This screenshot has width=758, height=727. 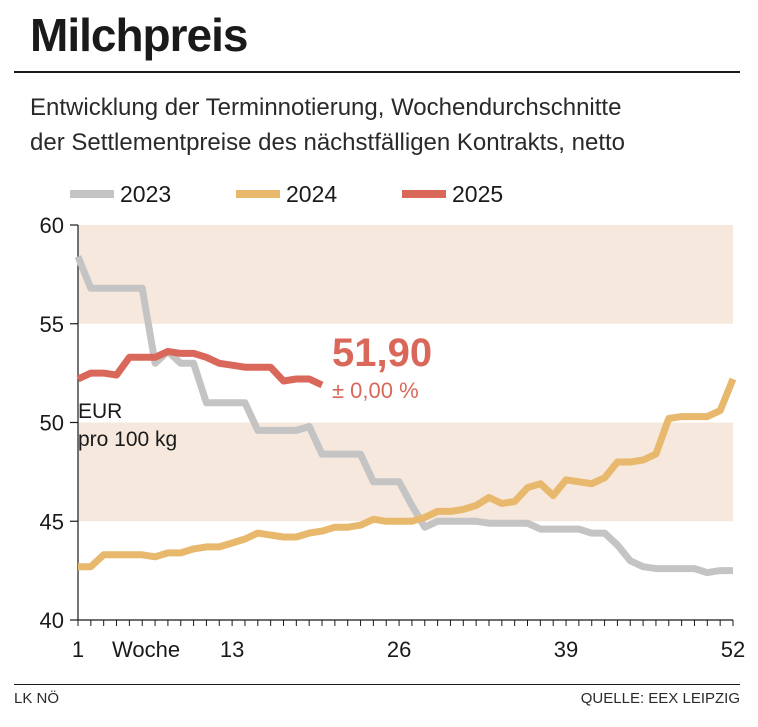 I want to click on x-tick-label-26: 26, so click(x=399, y=649).